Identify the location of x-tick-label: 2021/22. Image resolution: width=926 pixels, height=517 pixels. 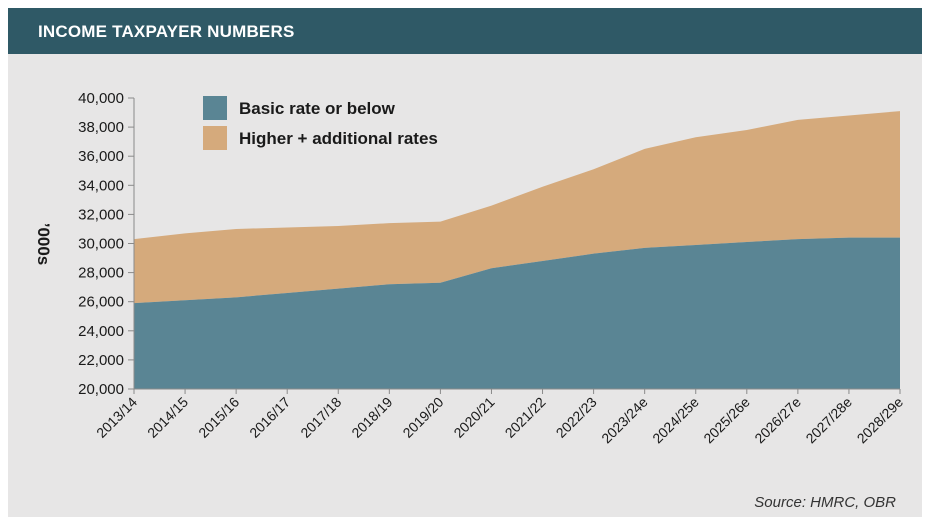
(525, 417).